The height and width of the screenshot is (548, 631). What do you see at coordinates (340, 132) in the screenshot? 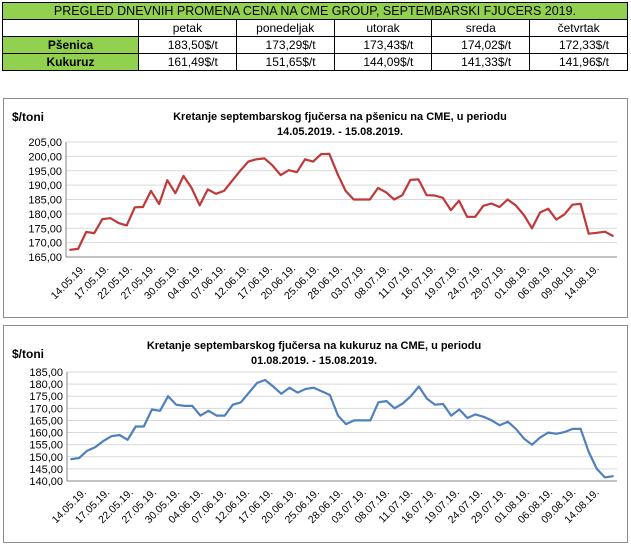
I see `chart-title-line2: 14.05.2019. - 15.08.2019.` at bounding box center [340, 132].